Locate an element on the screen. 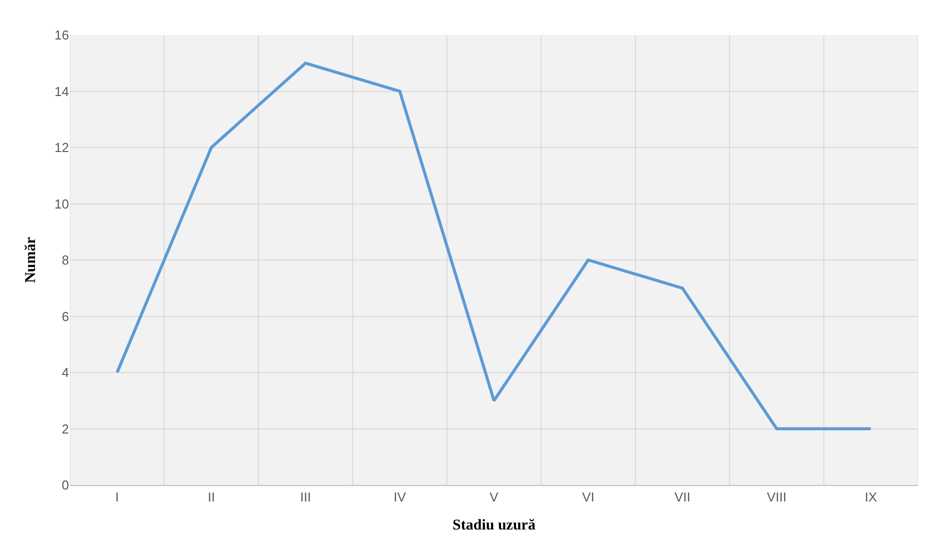 This screenshot has width=933, height=545. x-axis-title: Stadiu uzură is located at coordinates (494, 526).